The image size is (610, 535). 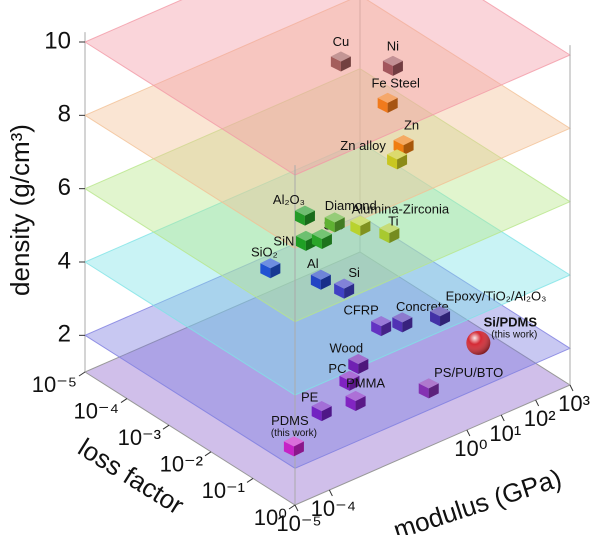 What do you see at coordinates (334, 508) in the screenshot?
I see `x-tick-label: 10⁻⁴` at bounding box center [334, 508].